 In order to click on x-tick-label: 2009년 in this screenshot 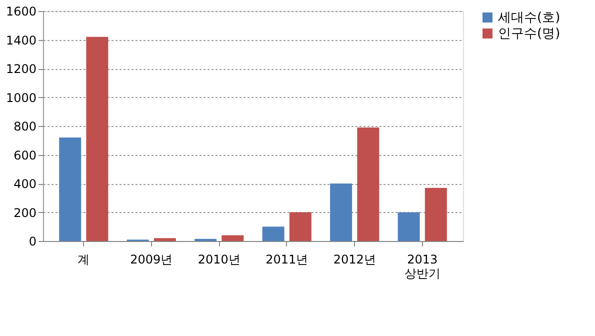, I will do `click(151, 259)`.